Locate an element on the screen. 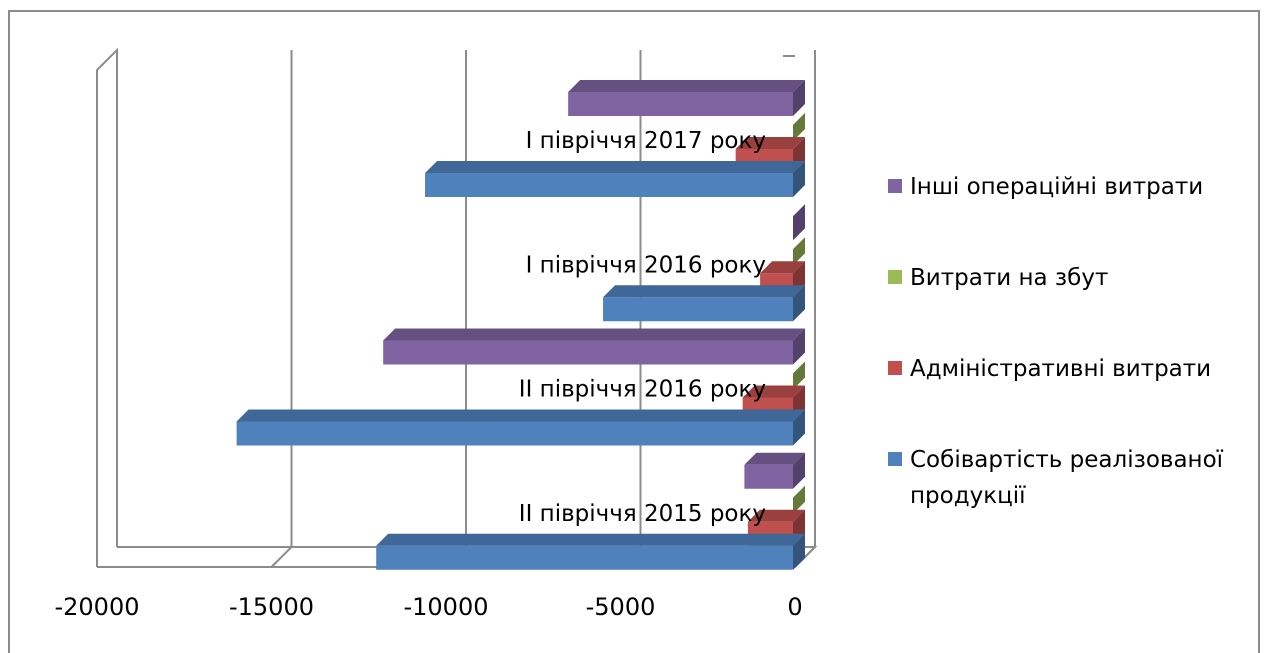 Image resolution: width=1268 pixels, height=653 pixels. chart-left-wall is located at coordinates (107, 307).